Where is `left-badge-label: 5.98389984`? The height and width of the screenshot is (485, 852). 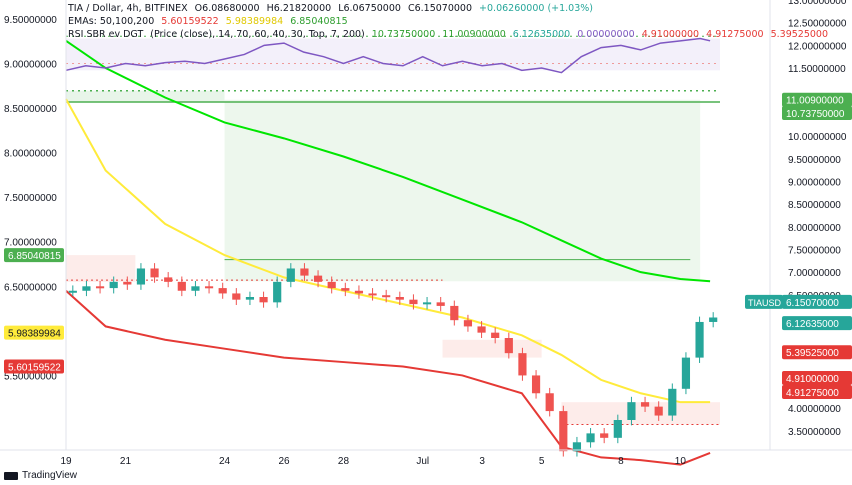
left-badge-label: 5.98389984 is located at coordinates (34, 334).